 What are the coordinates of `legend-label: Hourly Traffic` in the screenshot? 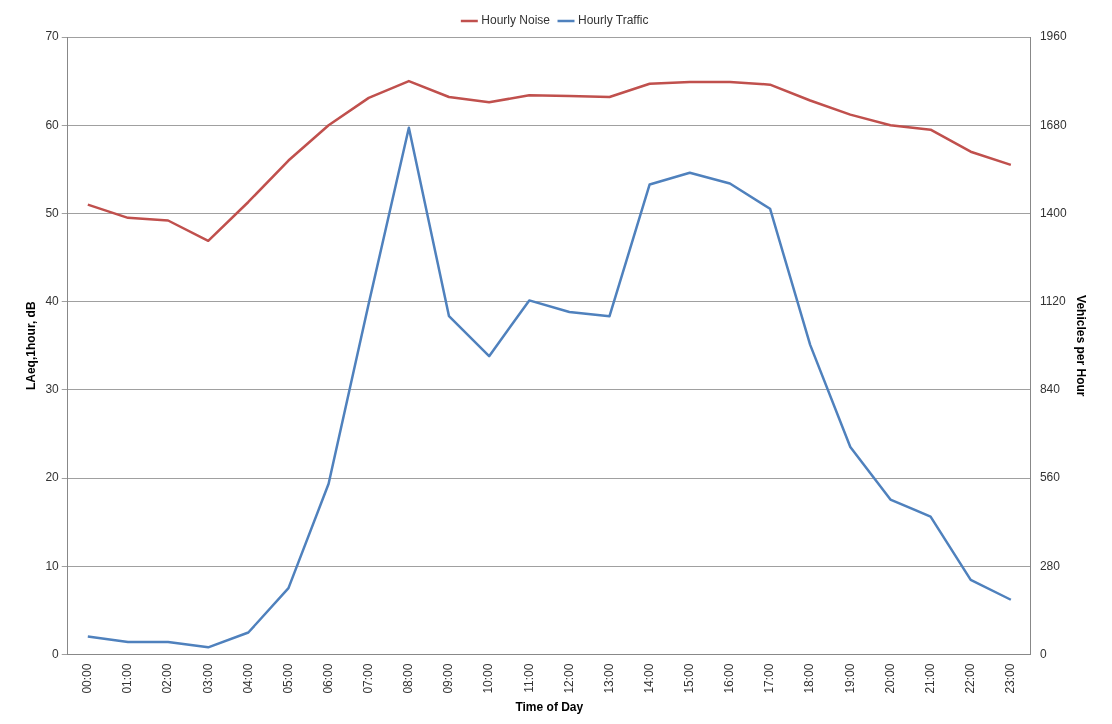 It's located at (613, 20).